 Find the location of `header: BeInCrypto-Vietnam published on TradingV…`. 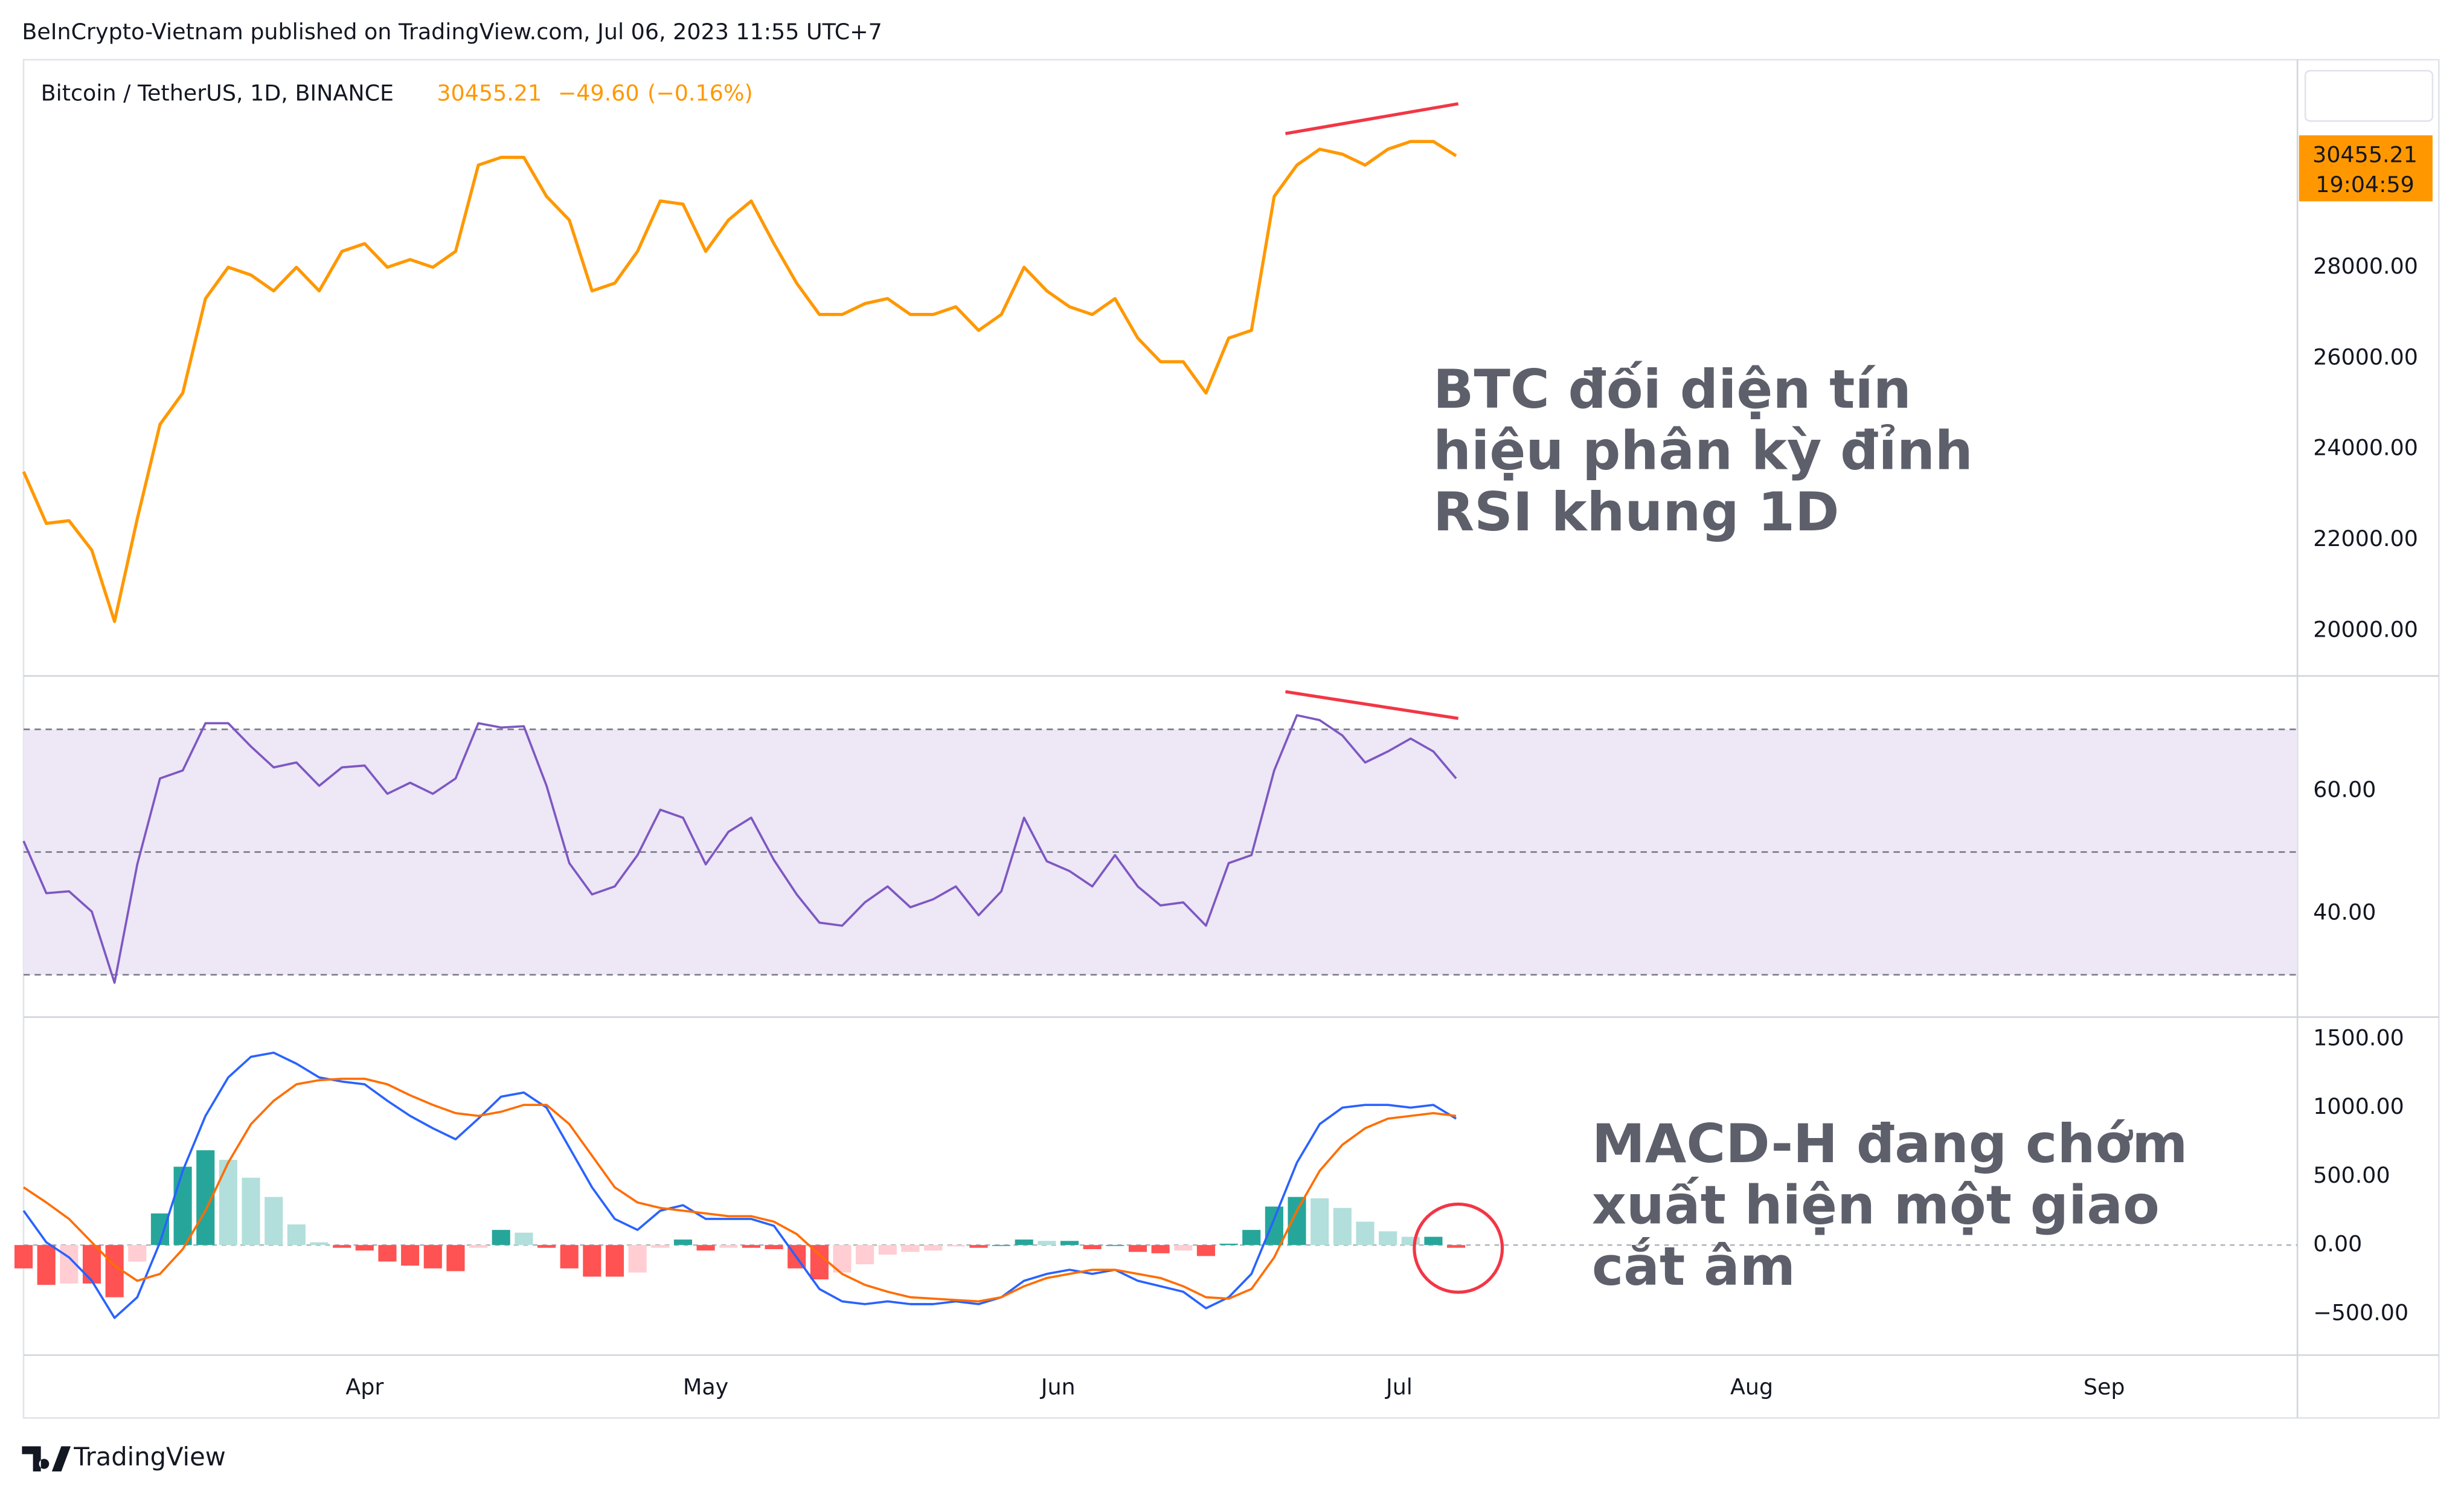

header: BeInCrypto-Vietnam published on TradingV… is located at coordinates (452, 32).